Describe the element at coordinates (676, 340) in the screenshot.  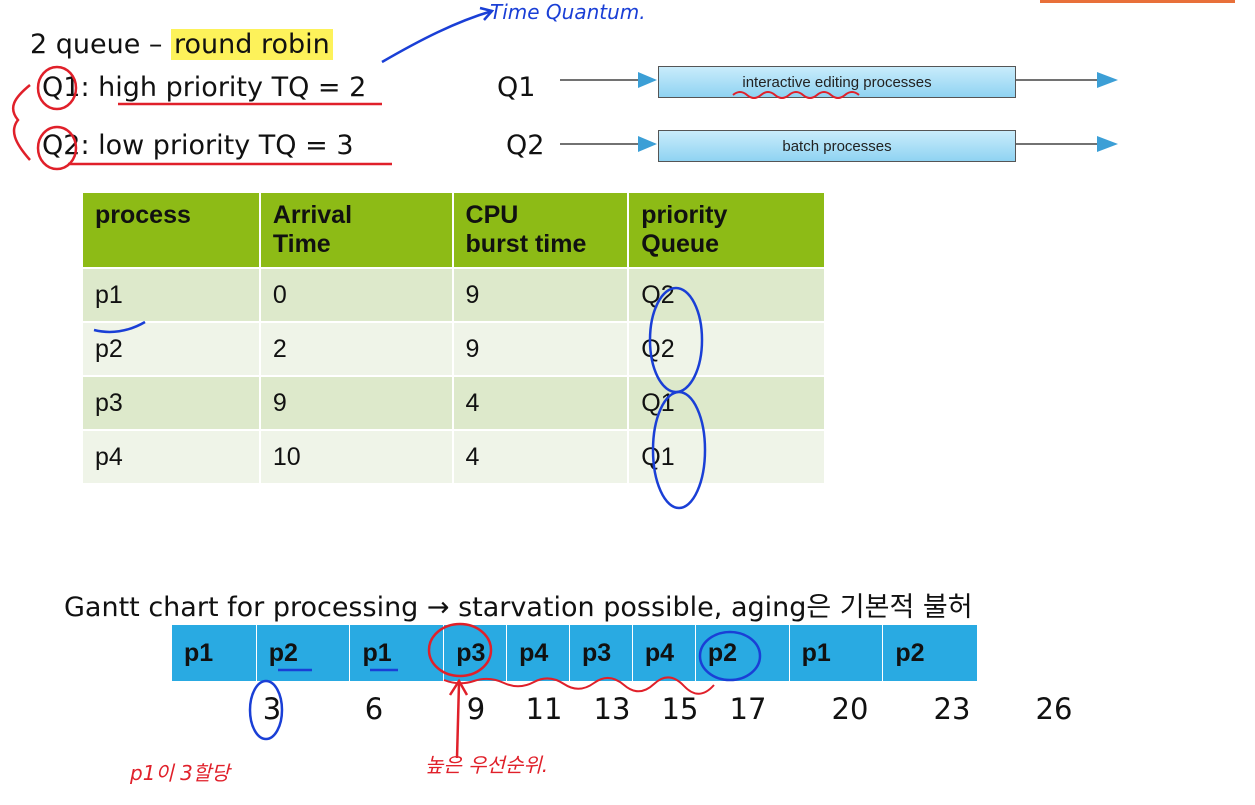
I see `q2-blue-oval` at that location.